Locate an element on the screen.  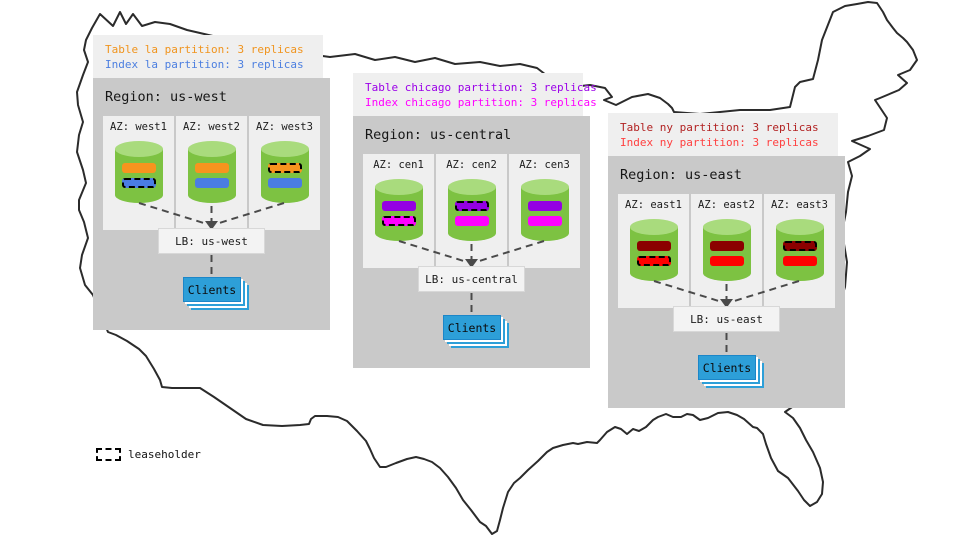
region-title: Region: us-west is located at coordinates (166, 97).